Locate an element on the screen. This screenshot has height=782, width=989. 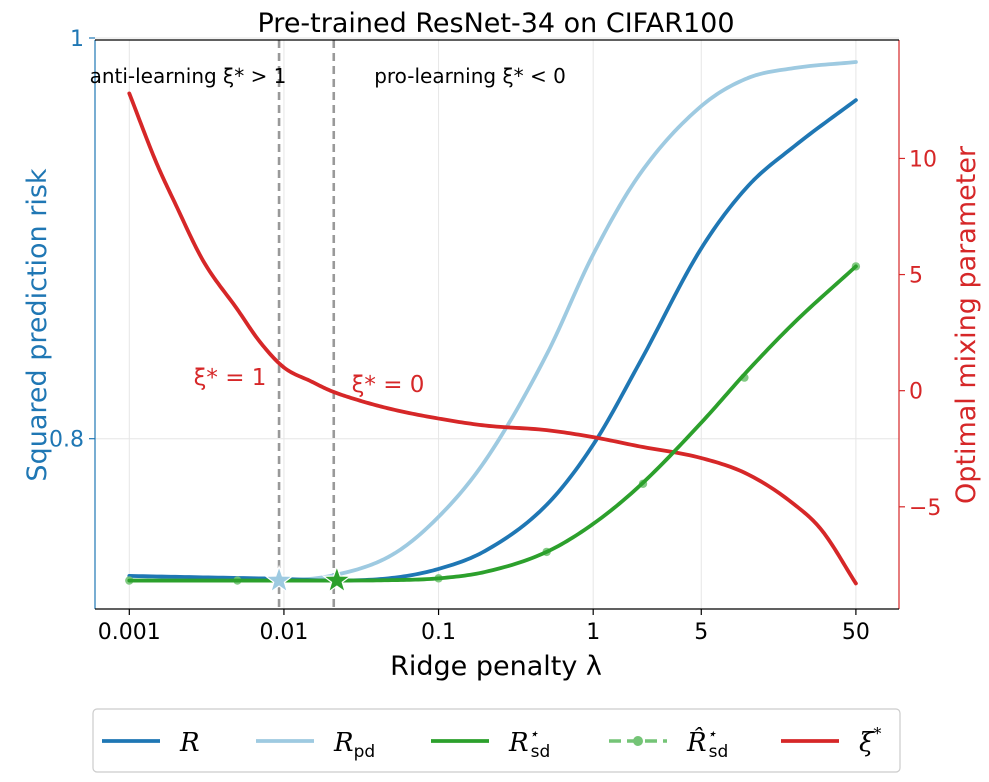
x-tick-label-2: 0.1 is located at coordinates (438, 632).